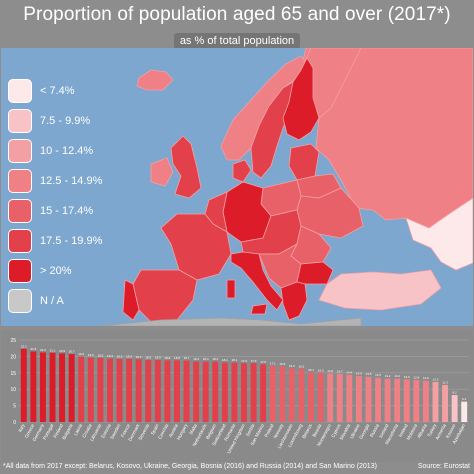 This screenshot has width=474, height=474. What do you see at coordinates (186, 167) in the screenshot?
I see `region-uk` at bounding box center [186, 167].